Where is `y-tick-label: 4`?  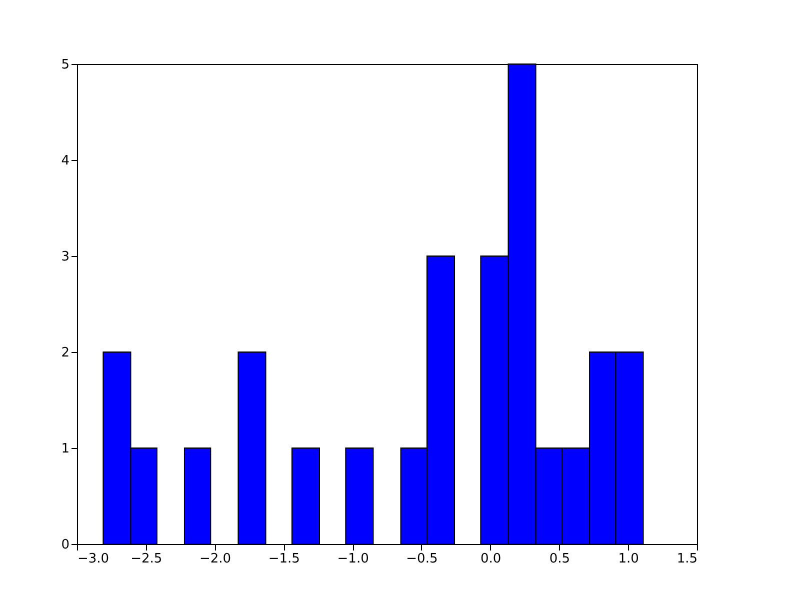
y-tick-label: 4 is located at coordinates (65, 161).